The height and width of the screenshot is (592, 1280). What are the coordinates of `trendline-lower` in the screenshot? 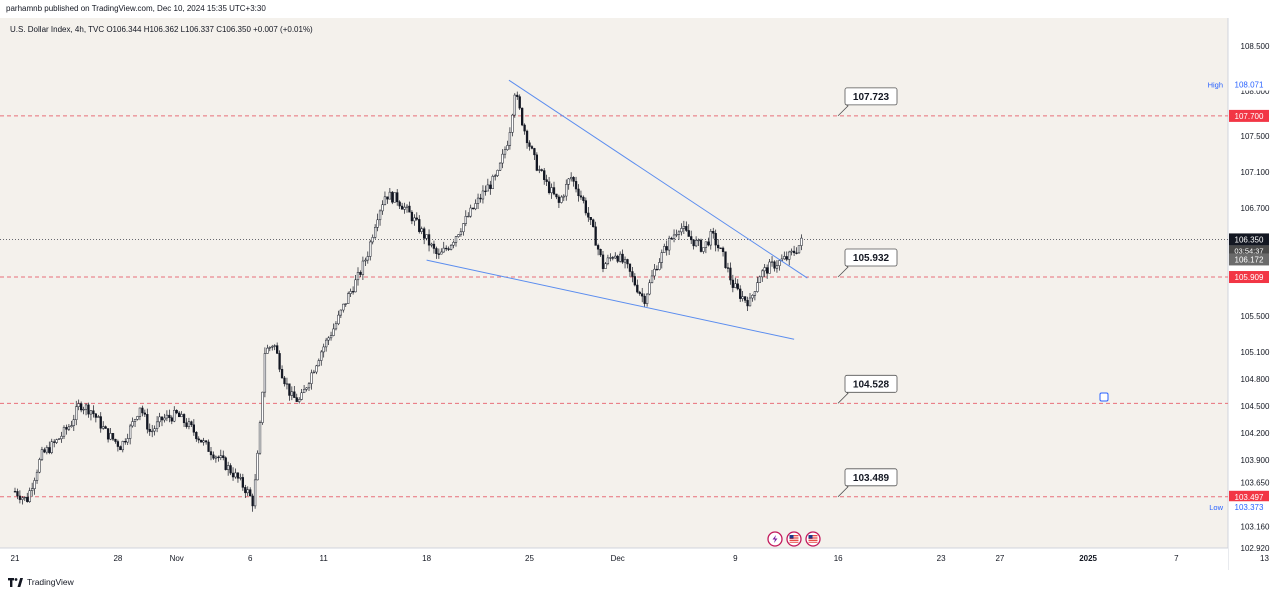 It's located at (610, 299).